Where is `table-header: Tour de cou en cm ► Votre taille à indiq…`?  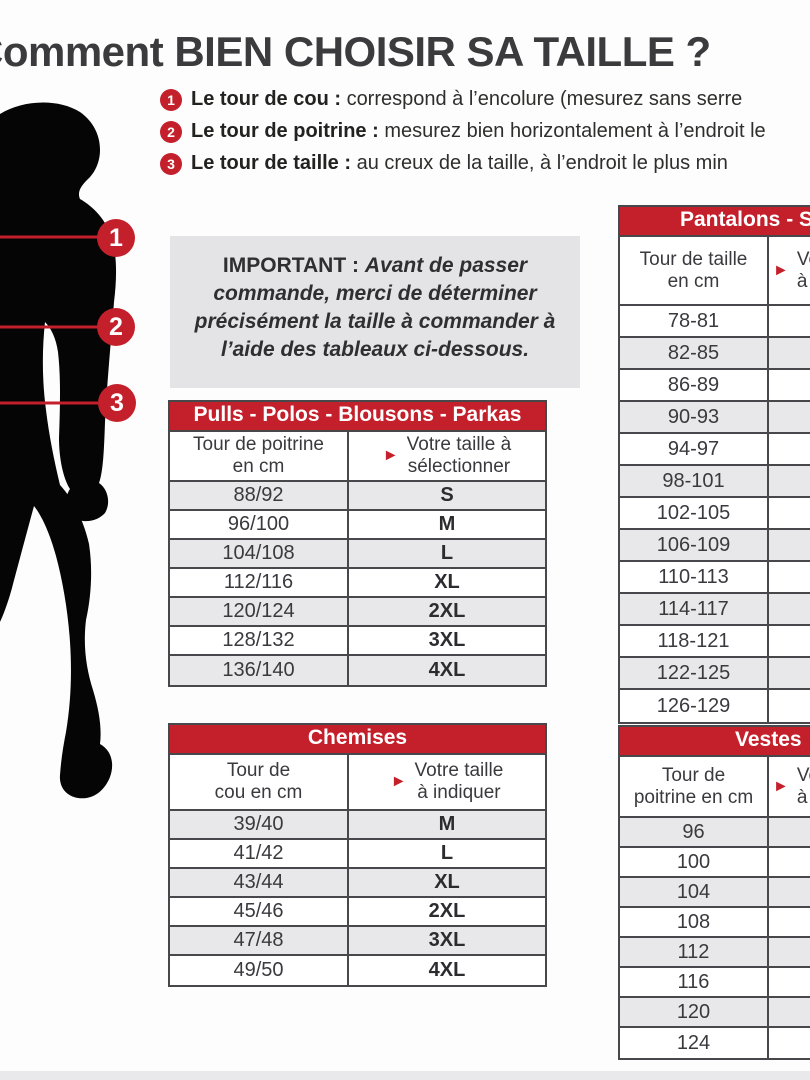 table-header: Tour de cou en cm ► Votre taille à indiq… is located at coordinates (357, 782).